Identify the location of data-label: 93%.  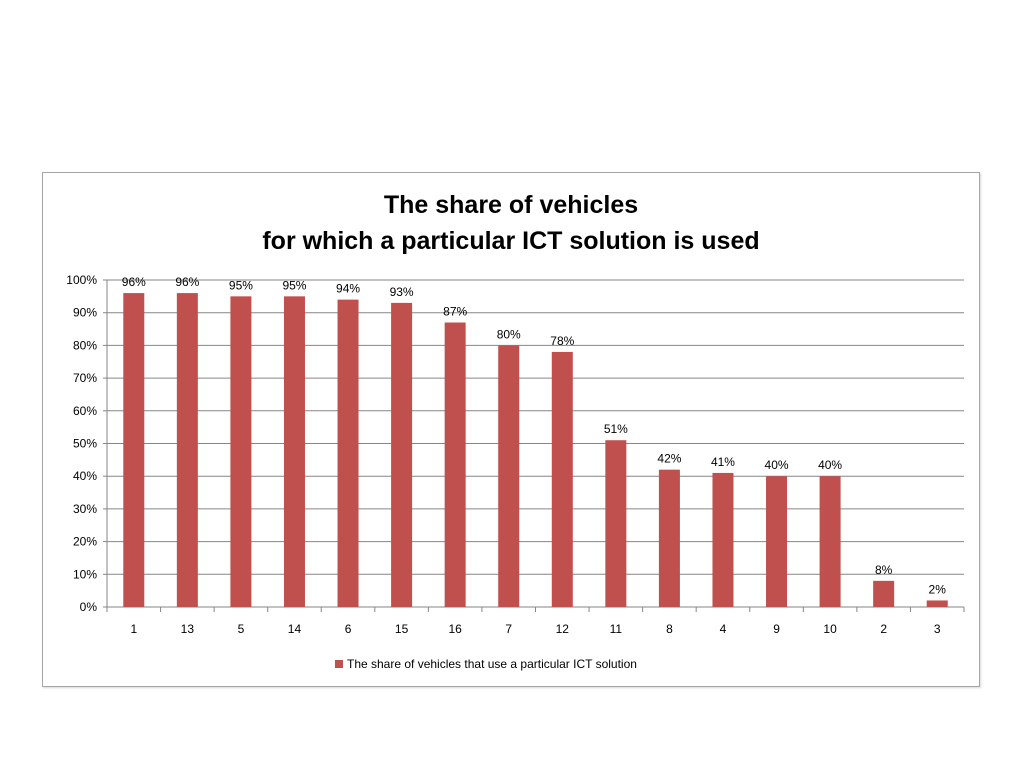
(402, 292).